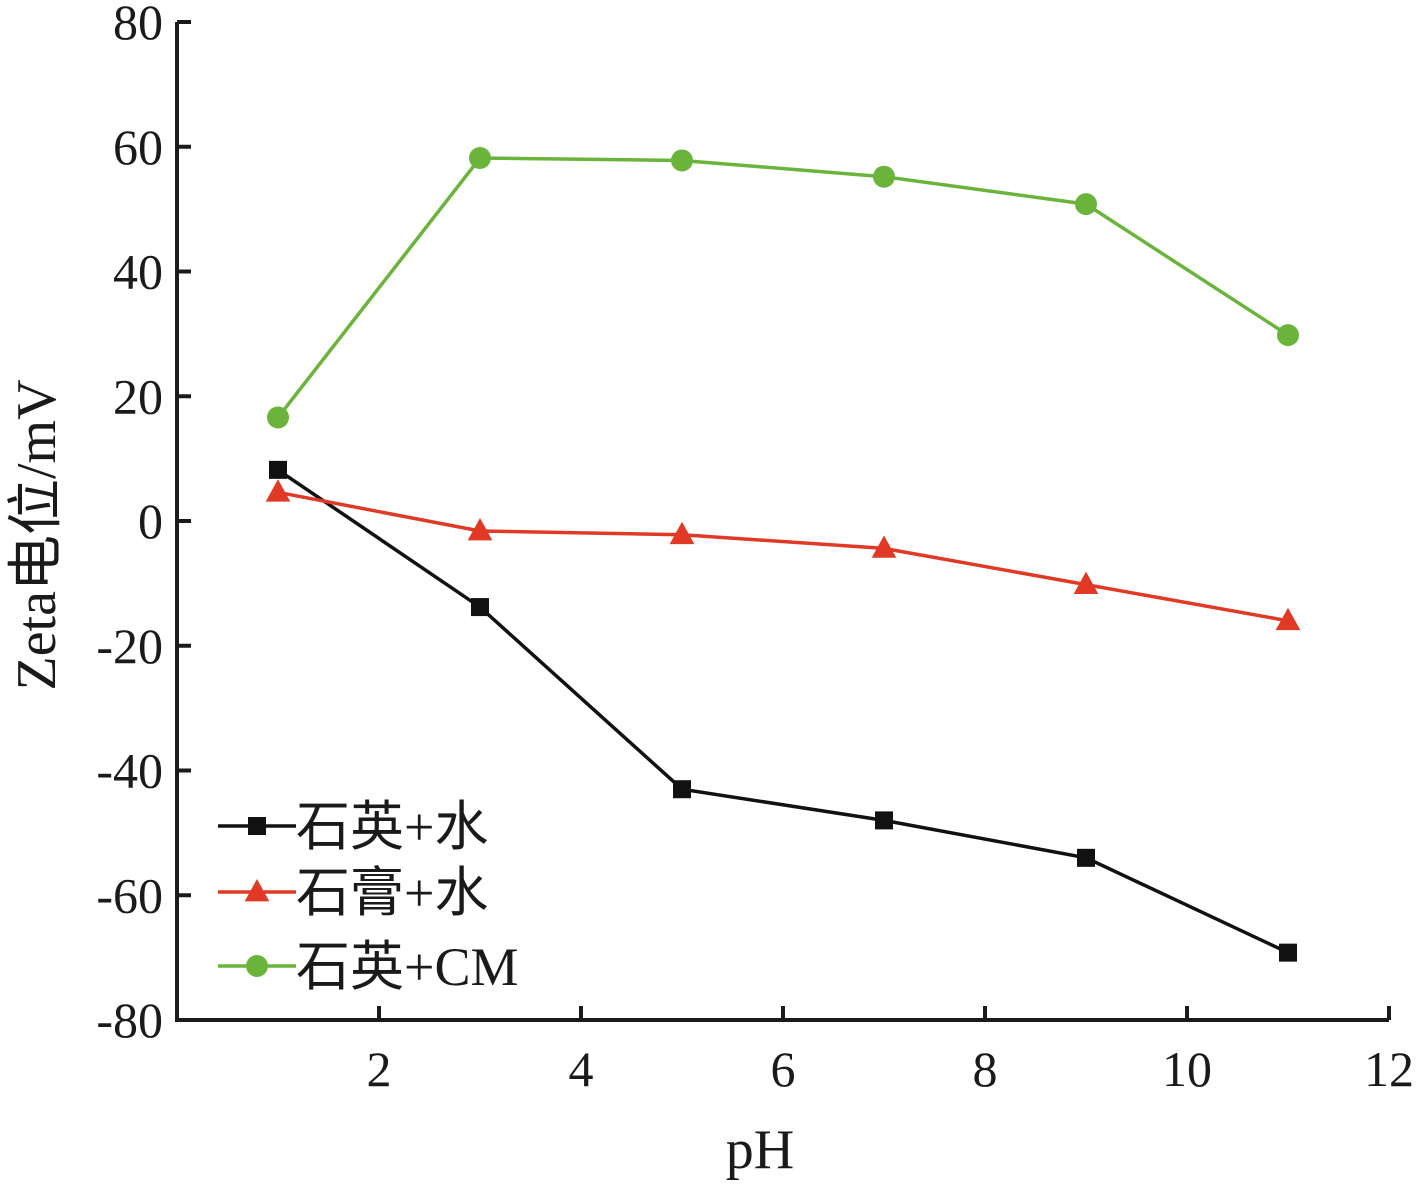 The image size is (1417, 1186). I want to click on y-tick-label: 40, so click(138, 272).